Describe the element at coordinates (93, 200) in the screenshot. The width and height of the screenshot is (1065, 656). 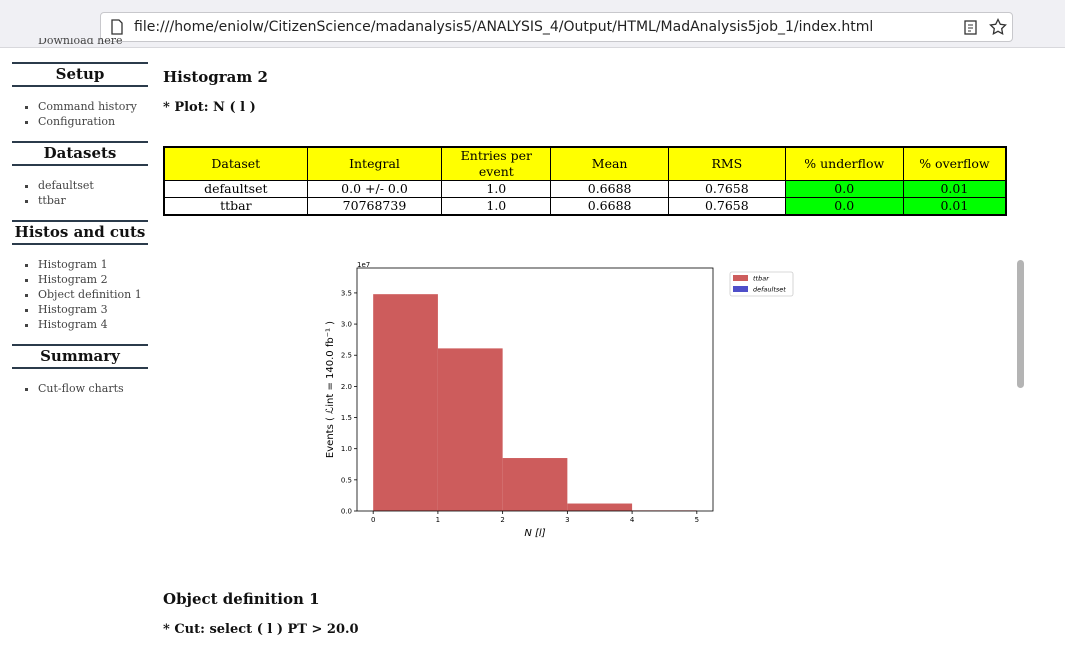
I see `sidebar-link: ttbar` at that location.